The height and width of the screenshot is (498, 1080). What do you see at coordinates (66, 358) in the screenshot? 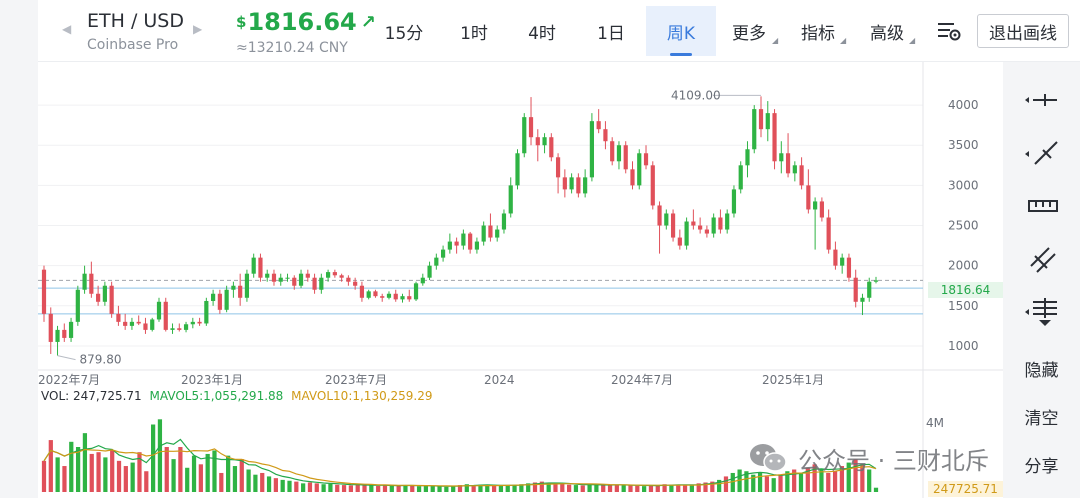
I see `low-marker-line` at bounding box center [66, 358].